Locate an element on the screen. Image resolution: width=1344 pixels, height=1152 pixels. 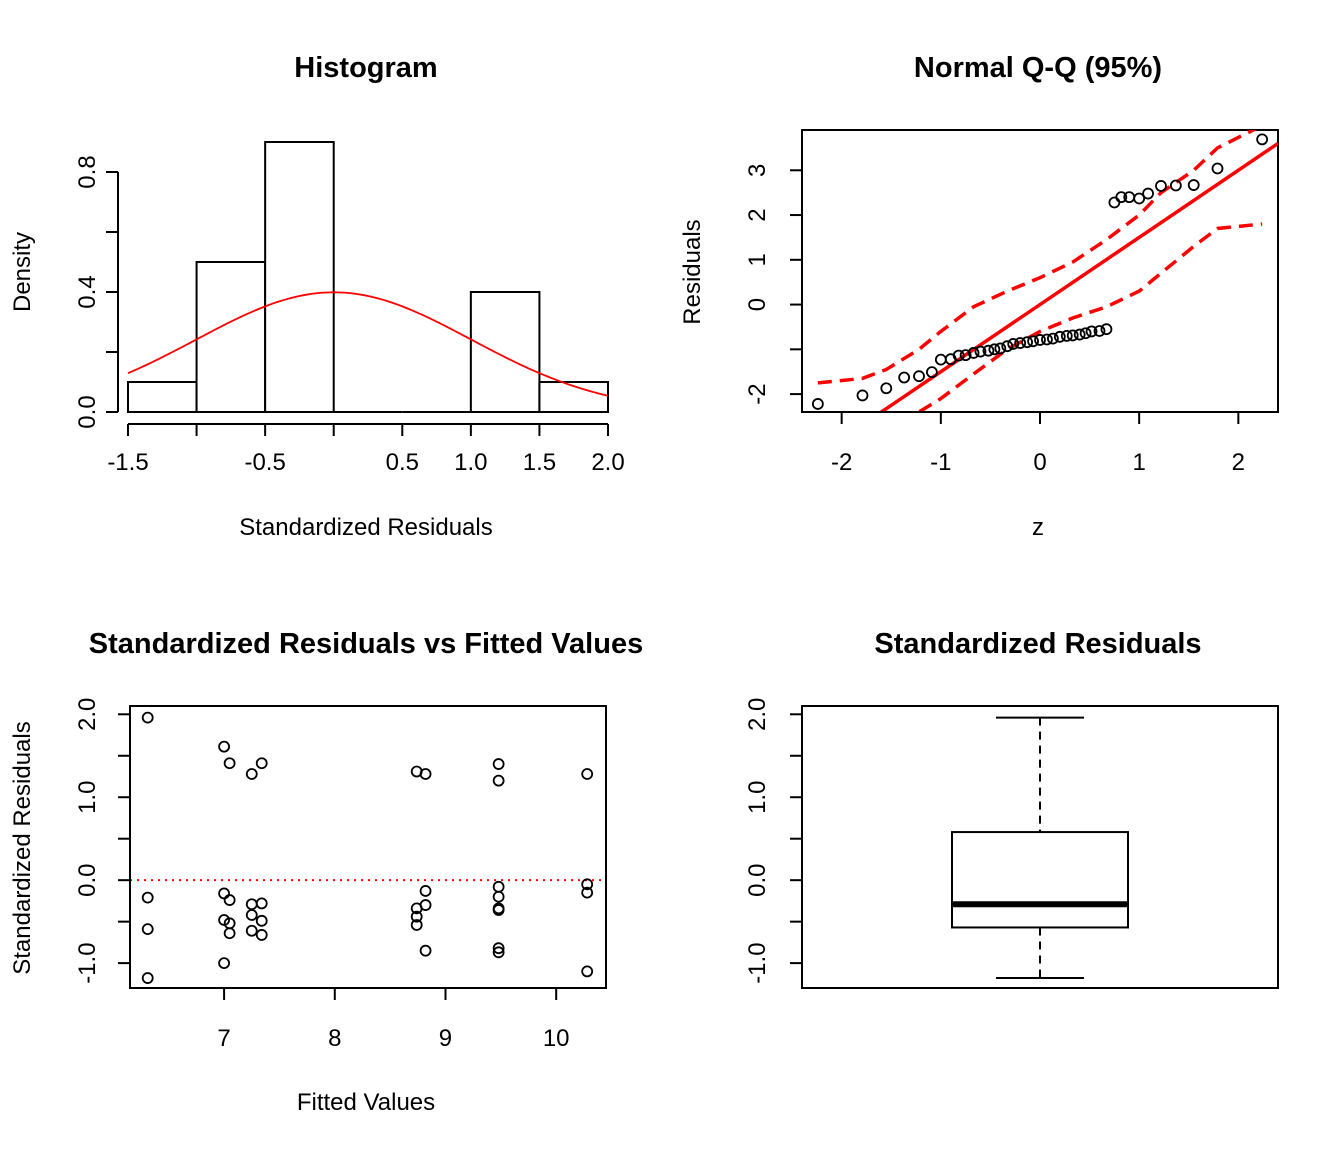
y-tick-label: 0.4 is located at coordinates (87, 291).